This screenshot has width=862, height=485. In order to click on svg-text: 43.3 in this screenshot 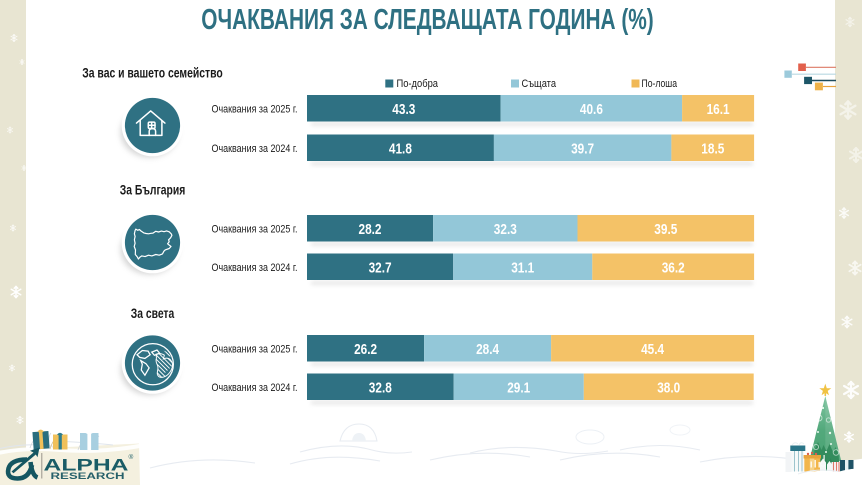, I will do `click(403, 109)`.